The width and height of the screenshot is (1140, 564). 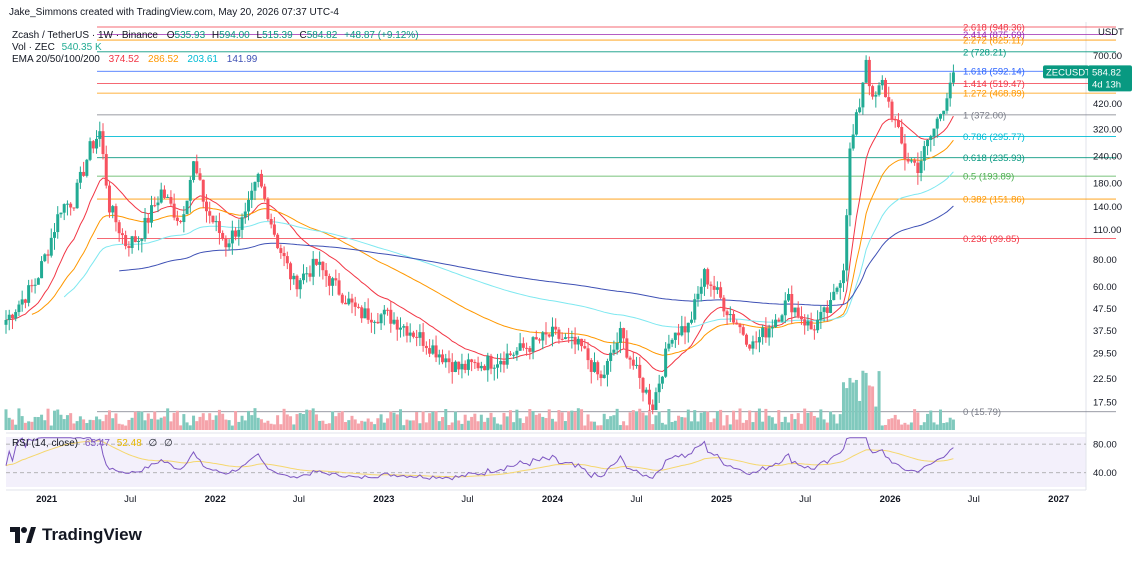 What do you see at coordinates (1105, 287) in the screenshot?
I see `price-tick: 60.00` at bounding box center [1105, 287].